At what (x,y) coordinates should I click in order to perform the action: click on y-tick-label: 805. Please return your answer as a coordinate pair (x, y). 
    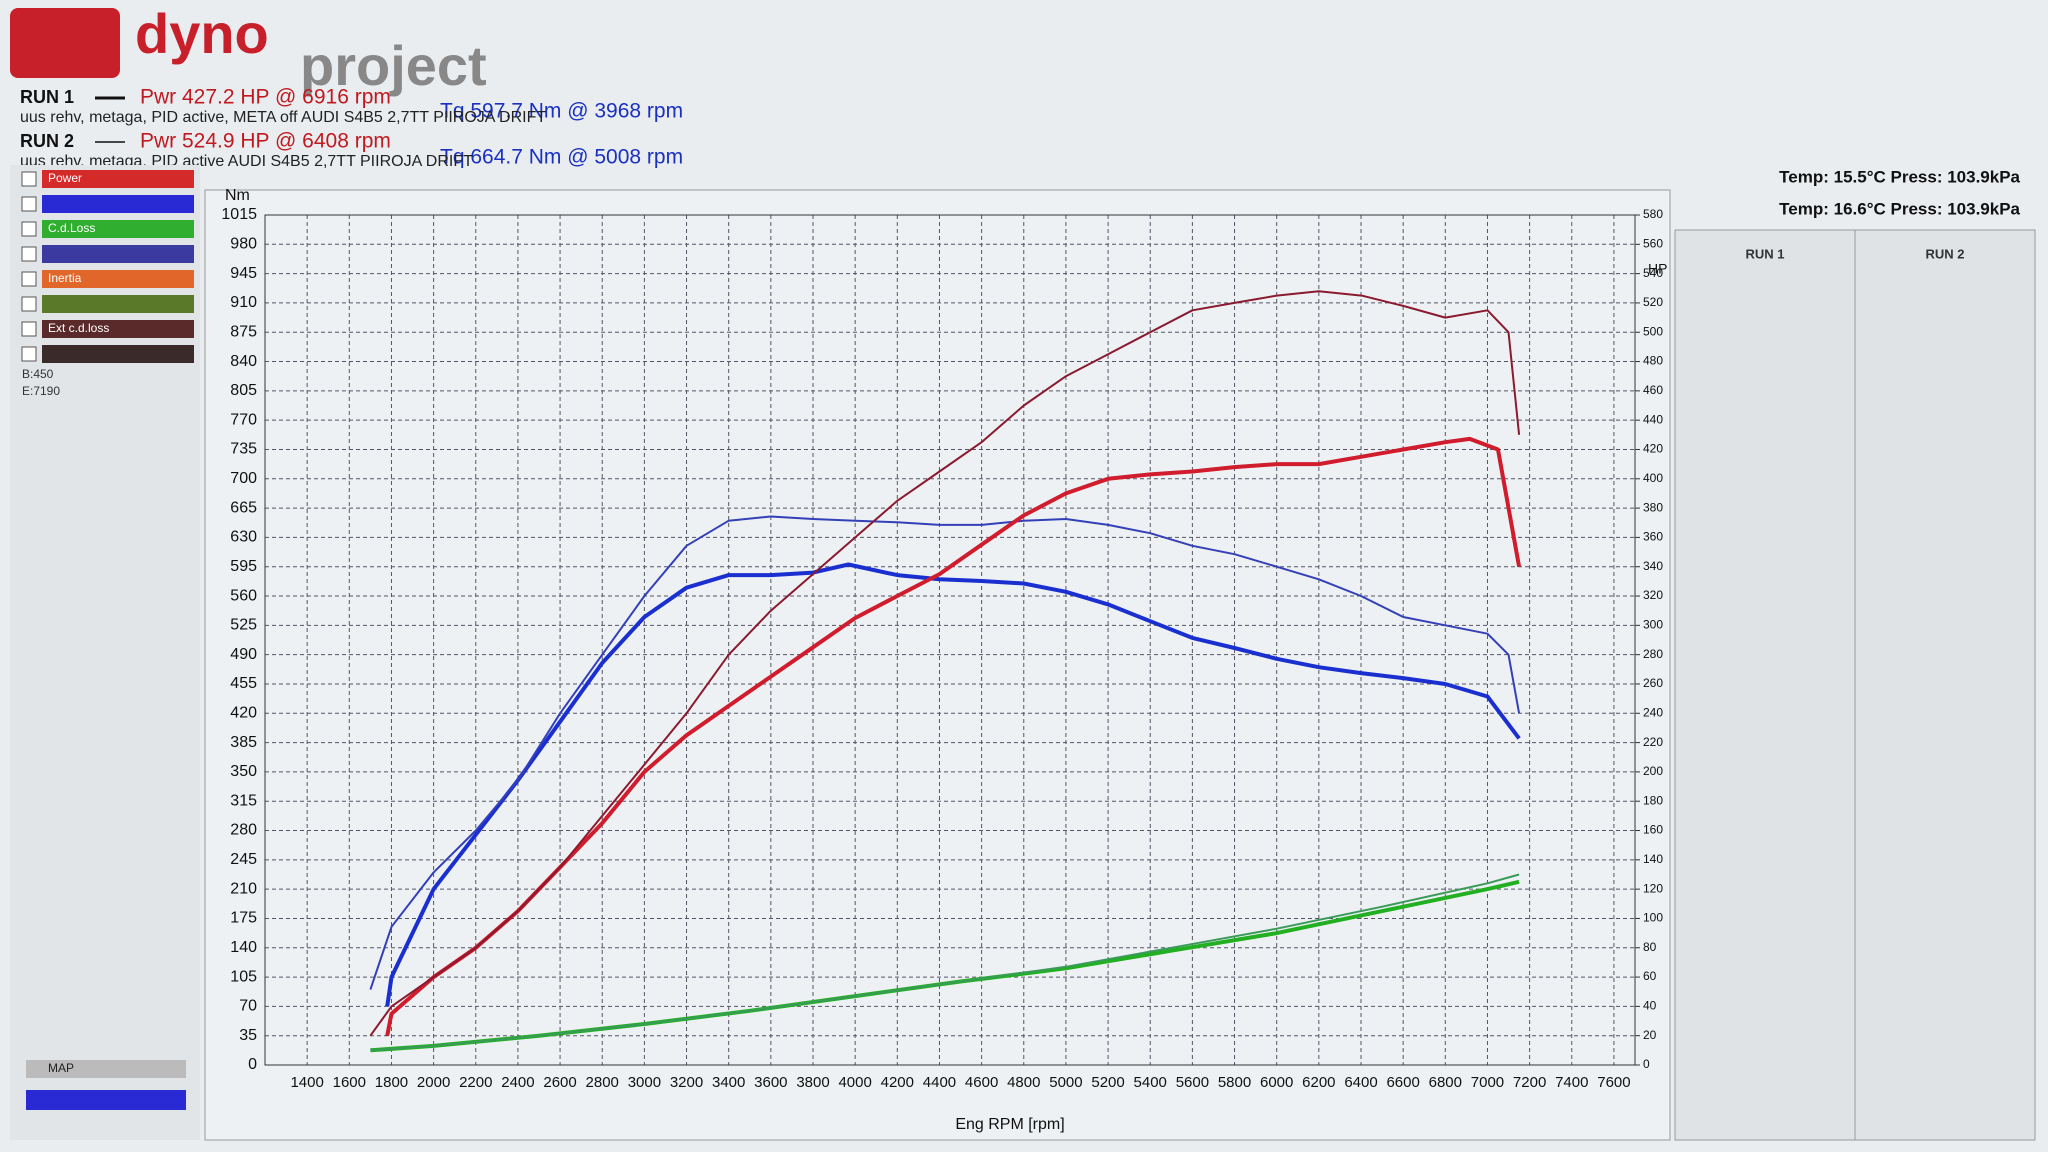
    Looking at the image, I should click on (243, 390).